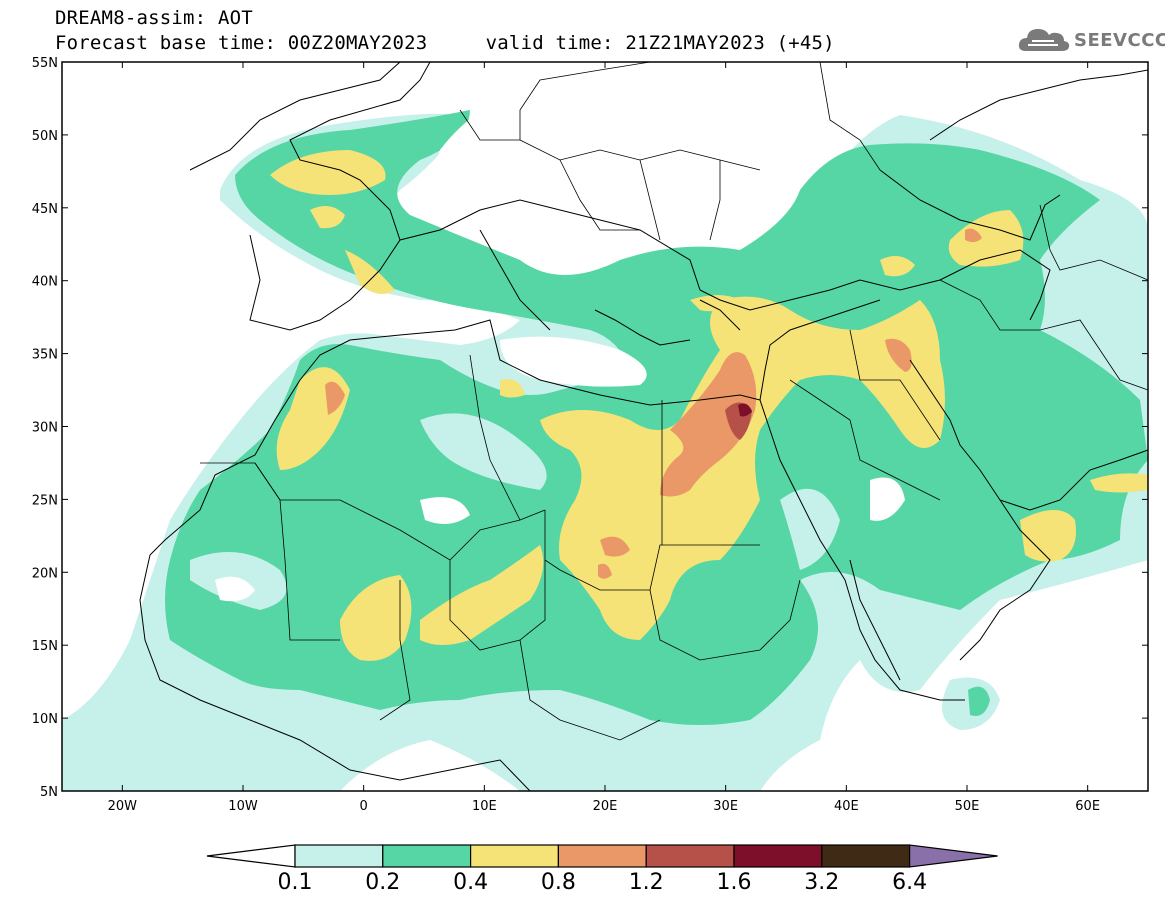 The height and width of the screenshot is (905, 1165). Describe the element at coordinates (45, 136) in the screenshot. I see `lat-tick-label: 50N` at that location.